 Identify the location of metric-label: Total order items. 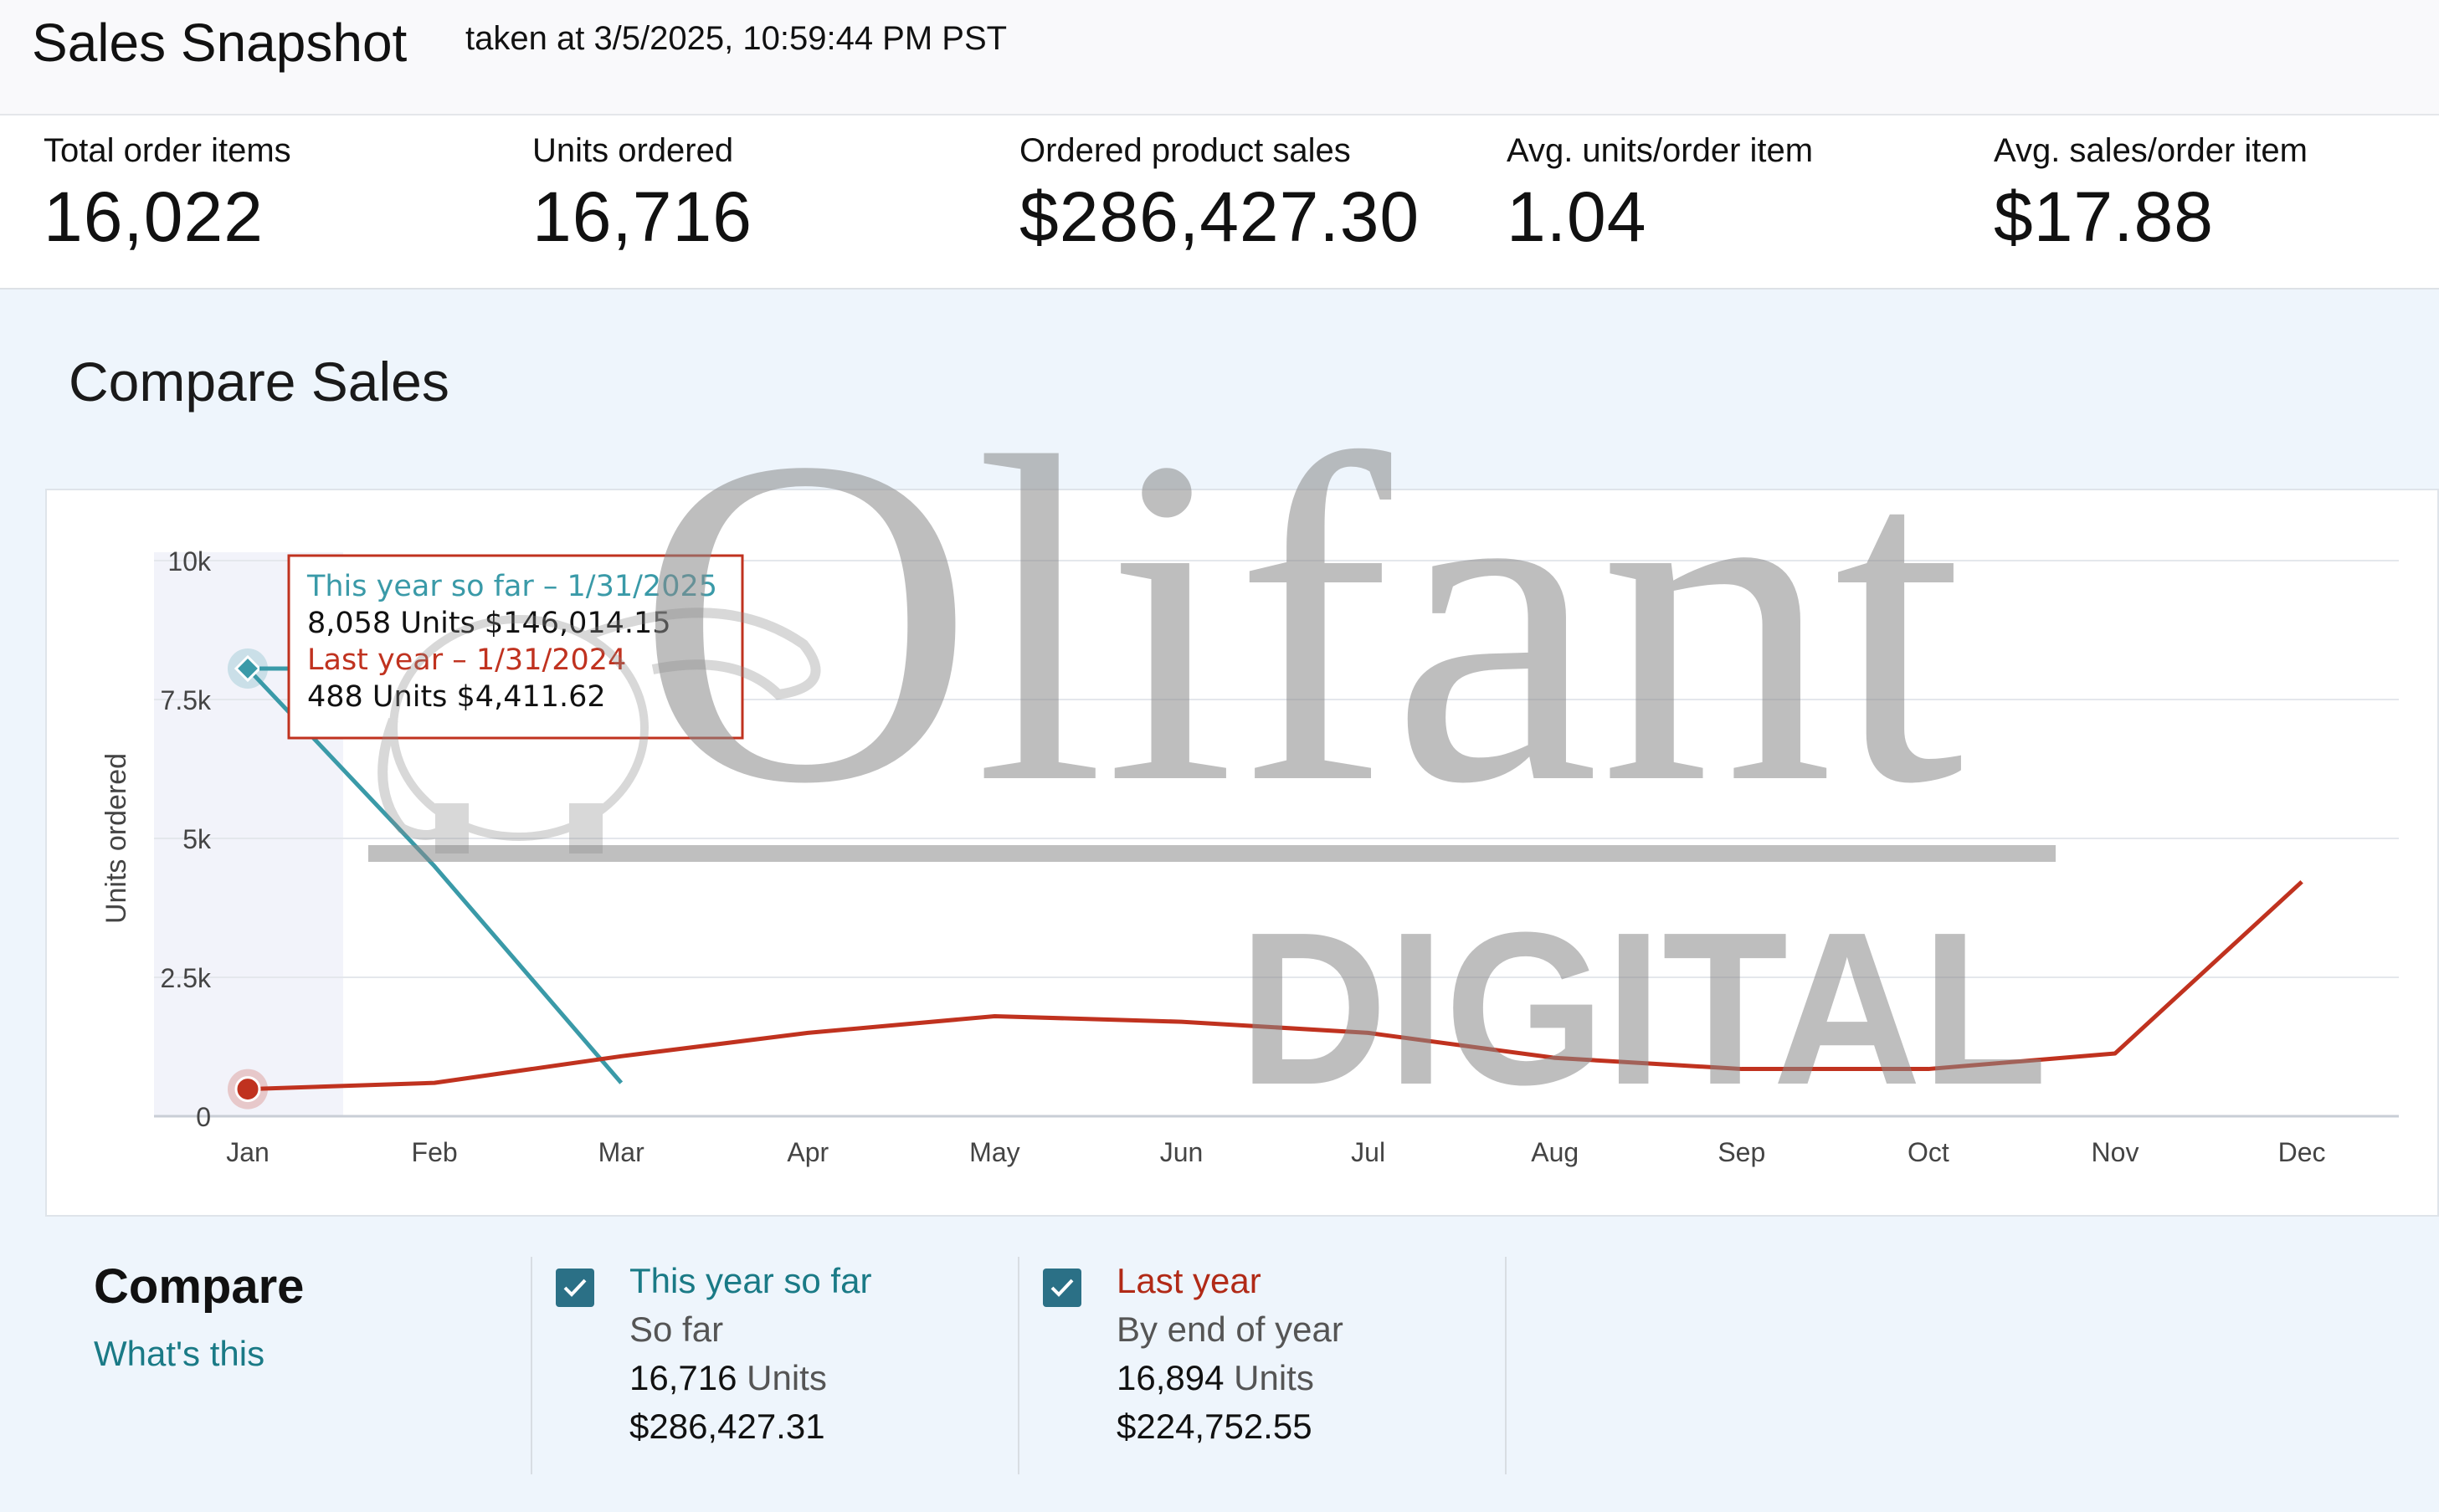
(167, 150).